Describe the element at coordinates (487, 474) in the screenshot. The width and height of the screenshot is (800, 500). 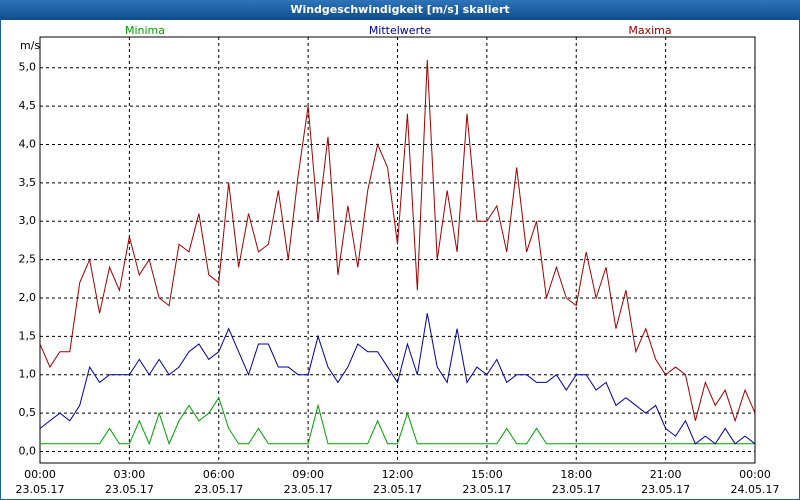
I see `x-tick-label: 15:00` at that location.